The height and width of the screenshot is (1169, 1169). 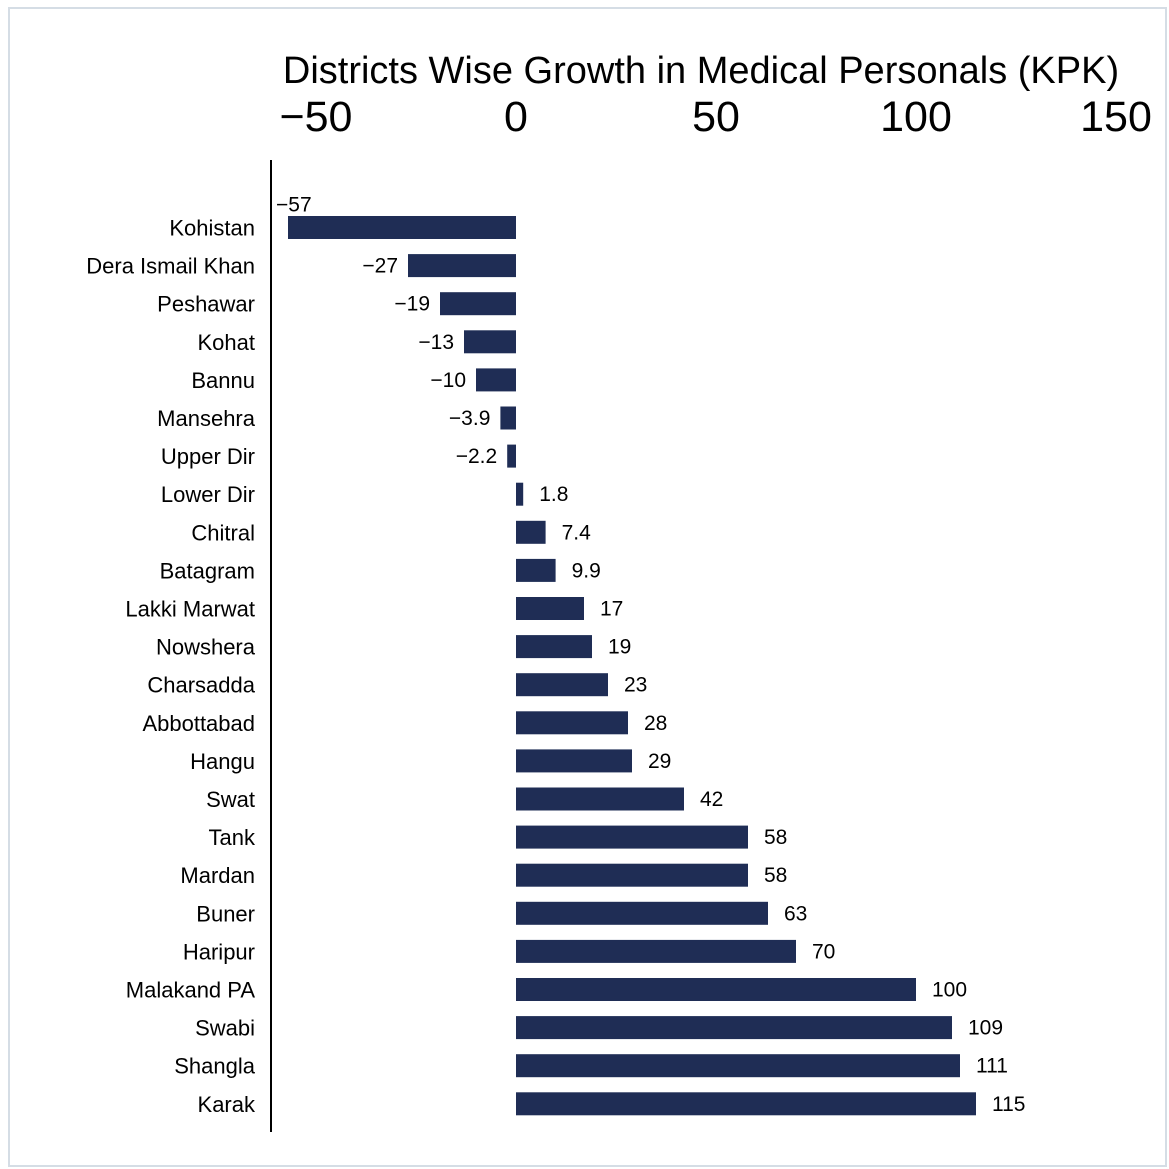 I want to click on data-label: 28, so click(x=655, y=723).